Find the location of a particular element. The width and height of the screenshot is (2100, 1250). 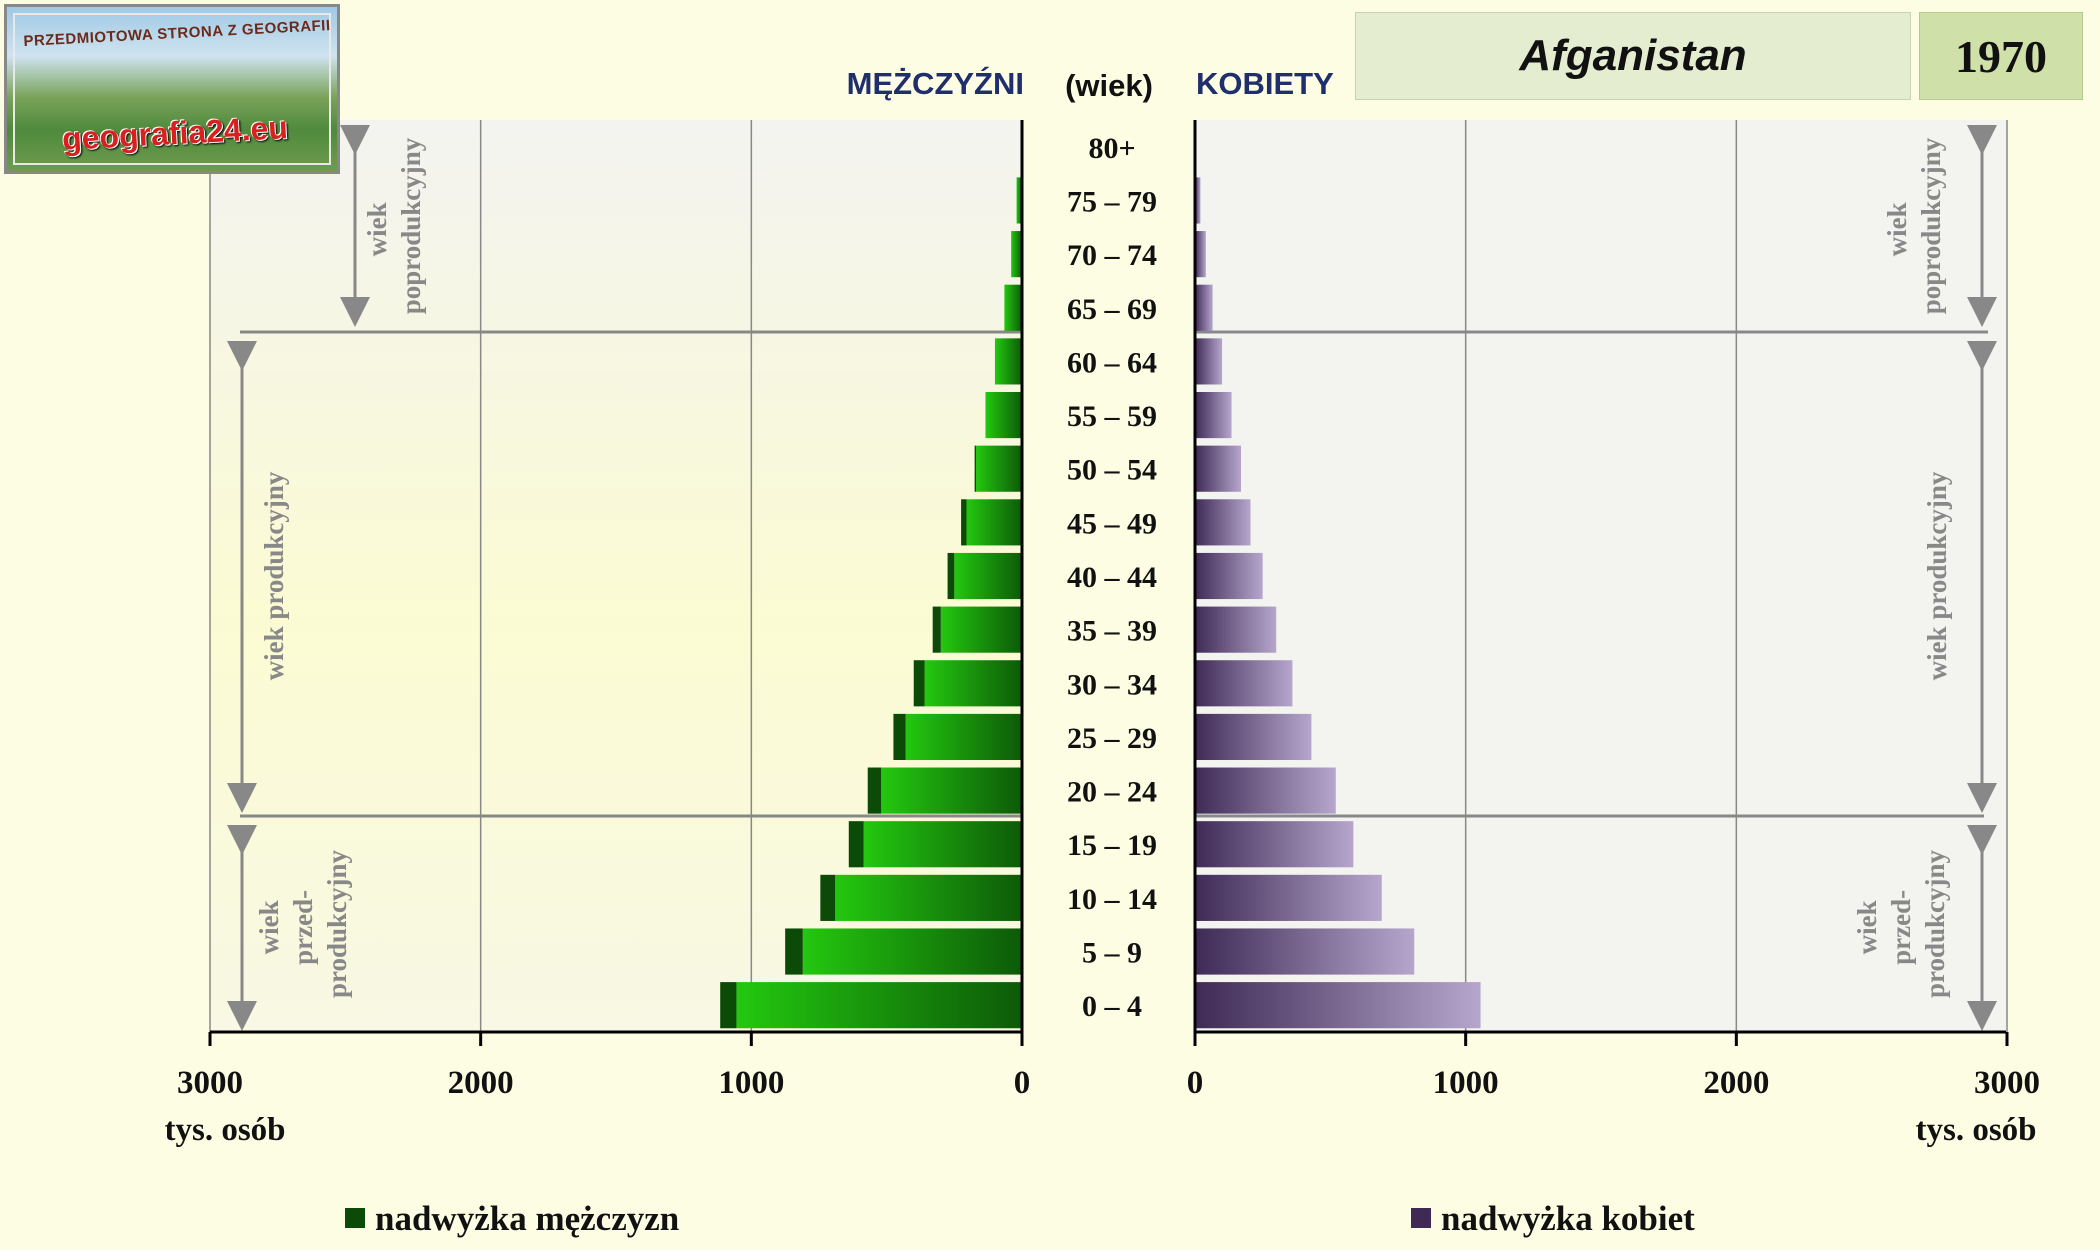

left-tick-label-0: 0 is located at coordinates (1022, 1083).